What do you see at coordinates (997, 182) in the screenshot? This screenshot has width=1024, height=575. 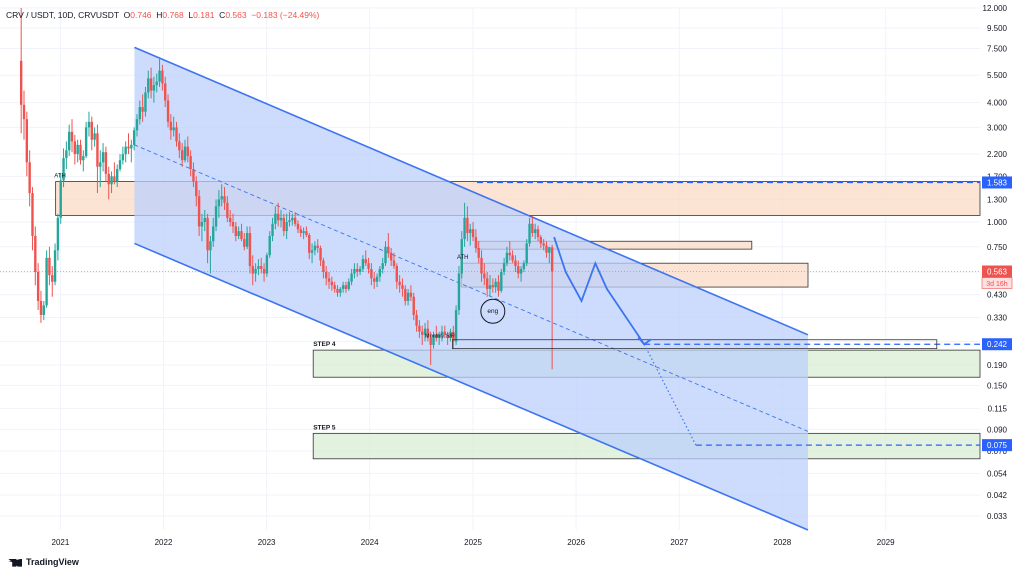 I see `price-label-1583: 1.583` at bounding box center [997, 182].